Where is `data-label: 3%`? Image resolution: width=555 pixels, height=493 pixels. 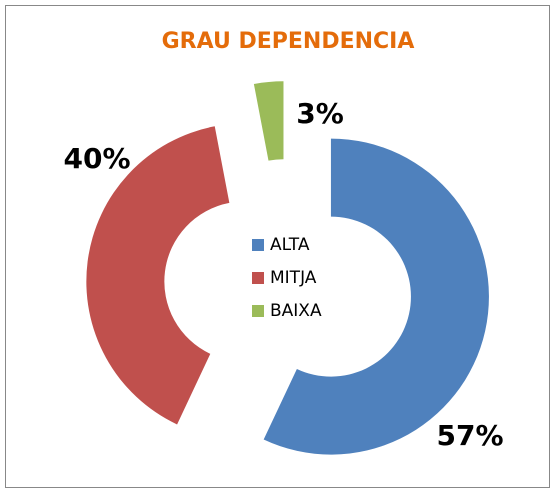
data-label: 3% is located at coordinates (320, 113).